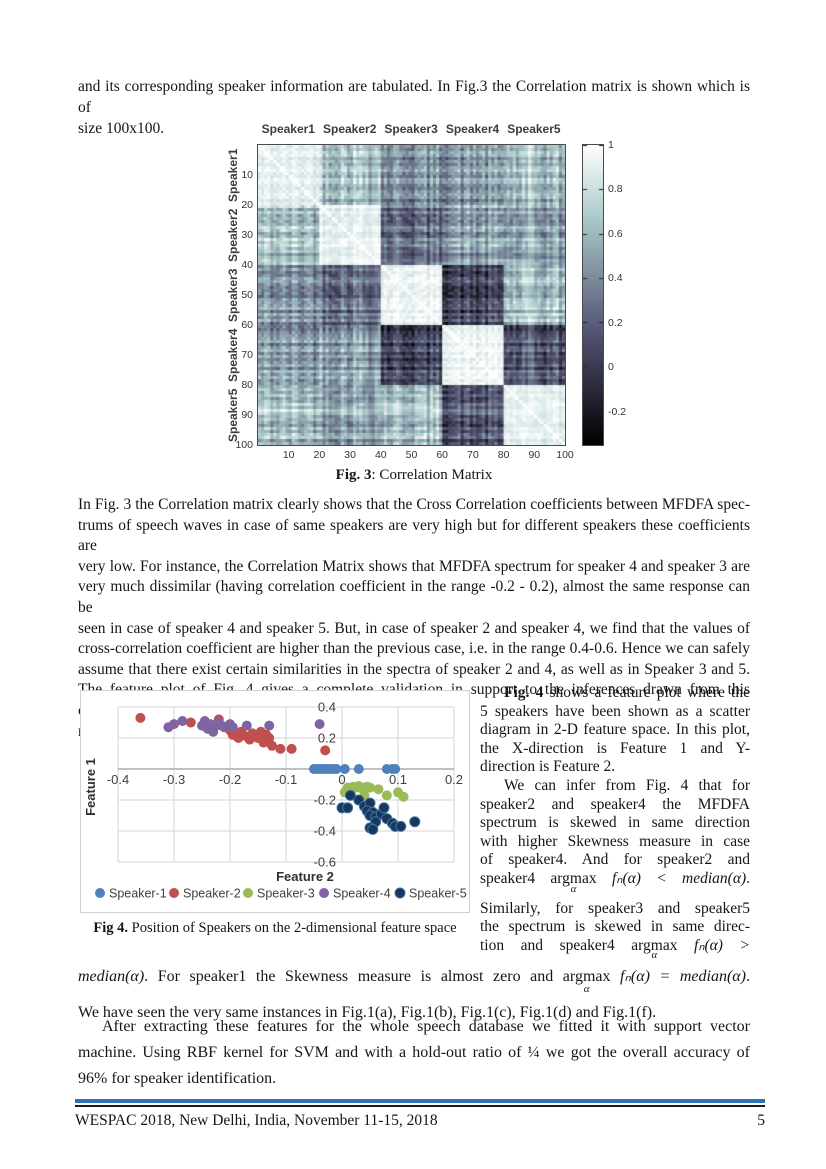 The height and width of the screenshot is (1169, 826). Describe the element at coordinates (420, 1101) in the screenshot. I see `footer-accent-rule` at that location.